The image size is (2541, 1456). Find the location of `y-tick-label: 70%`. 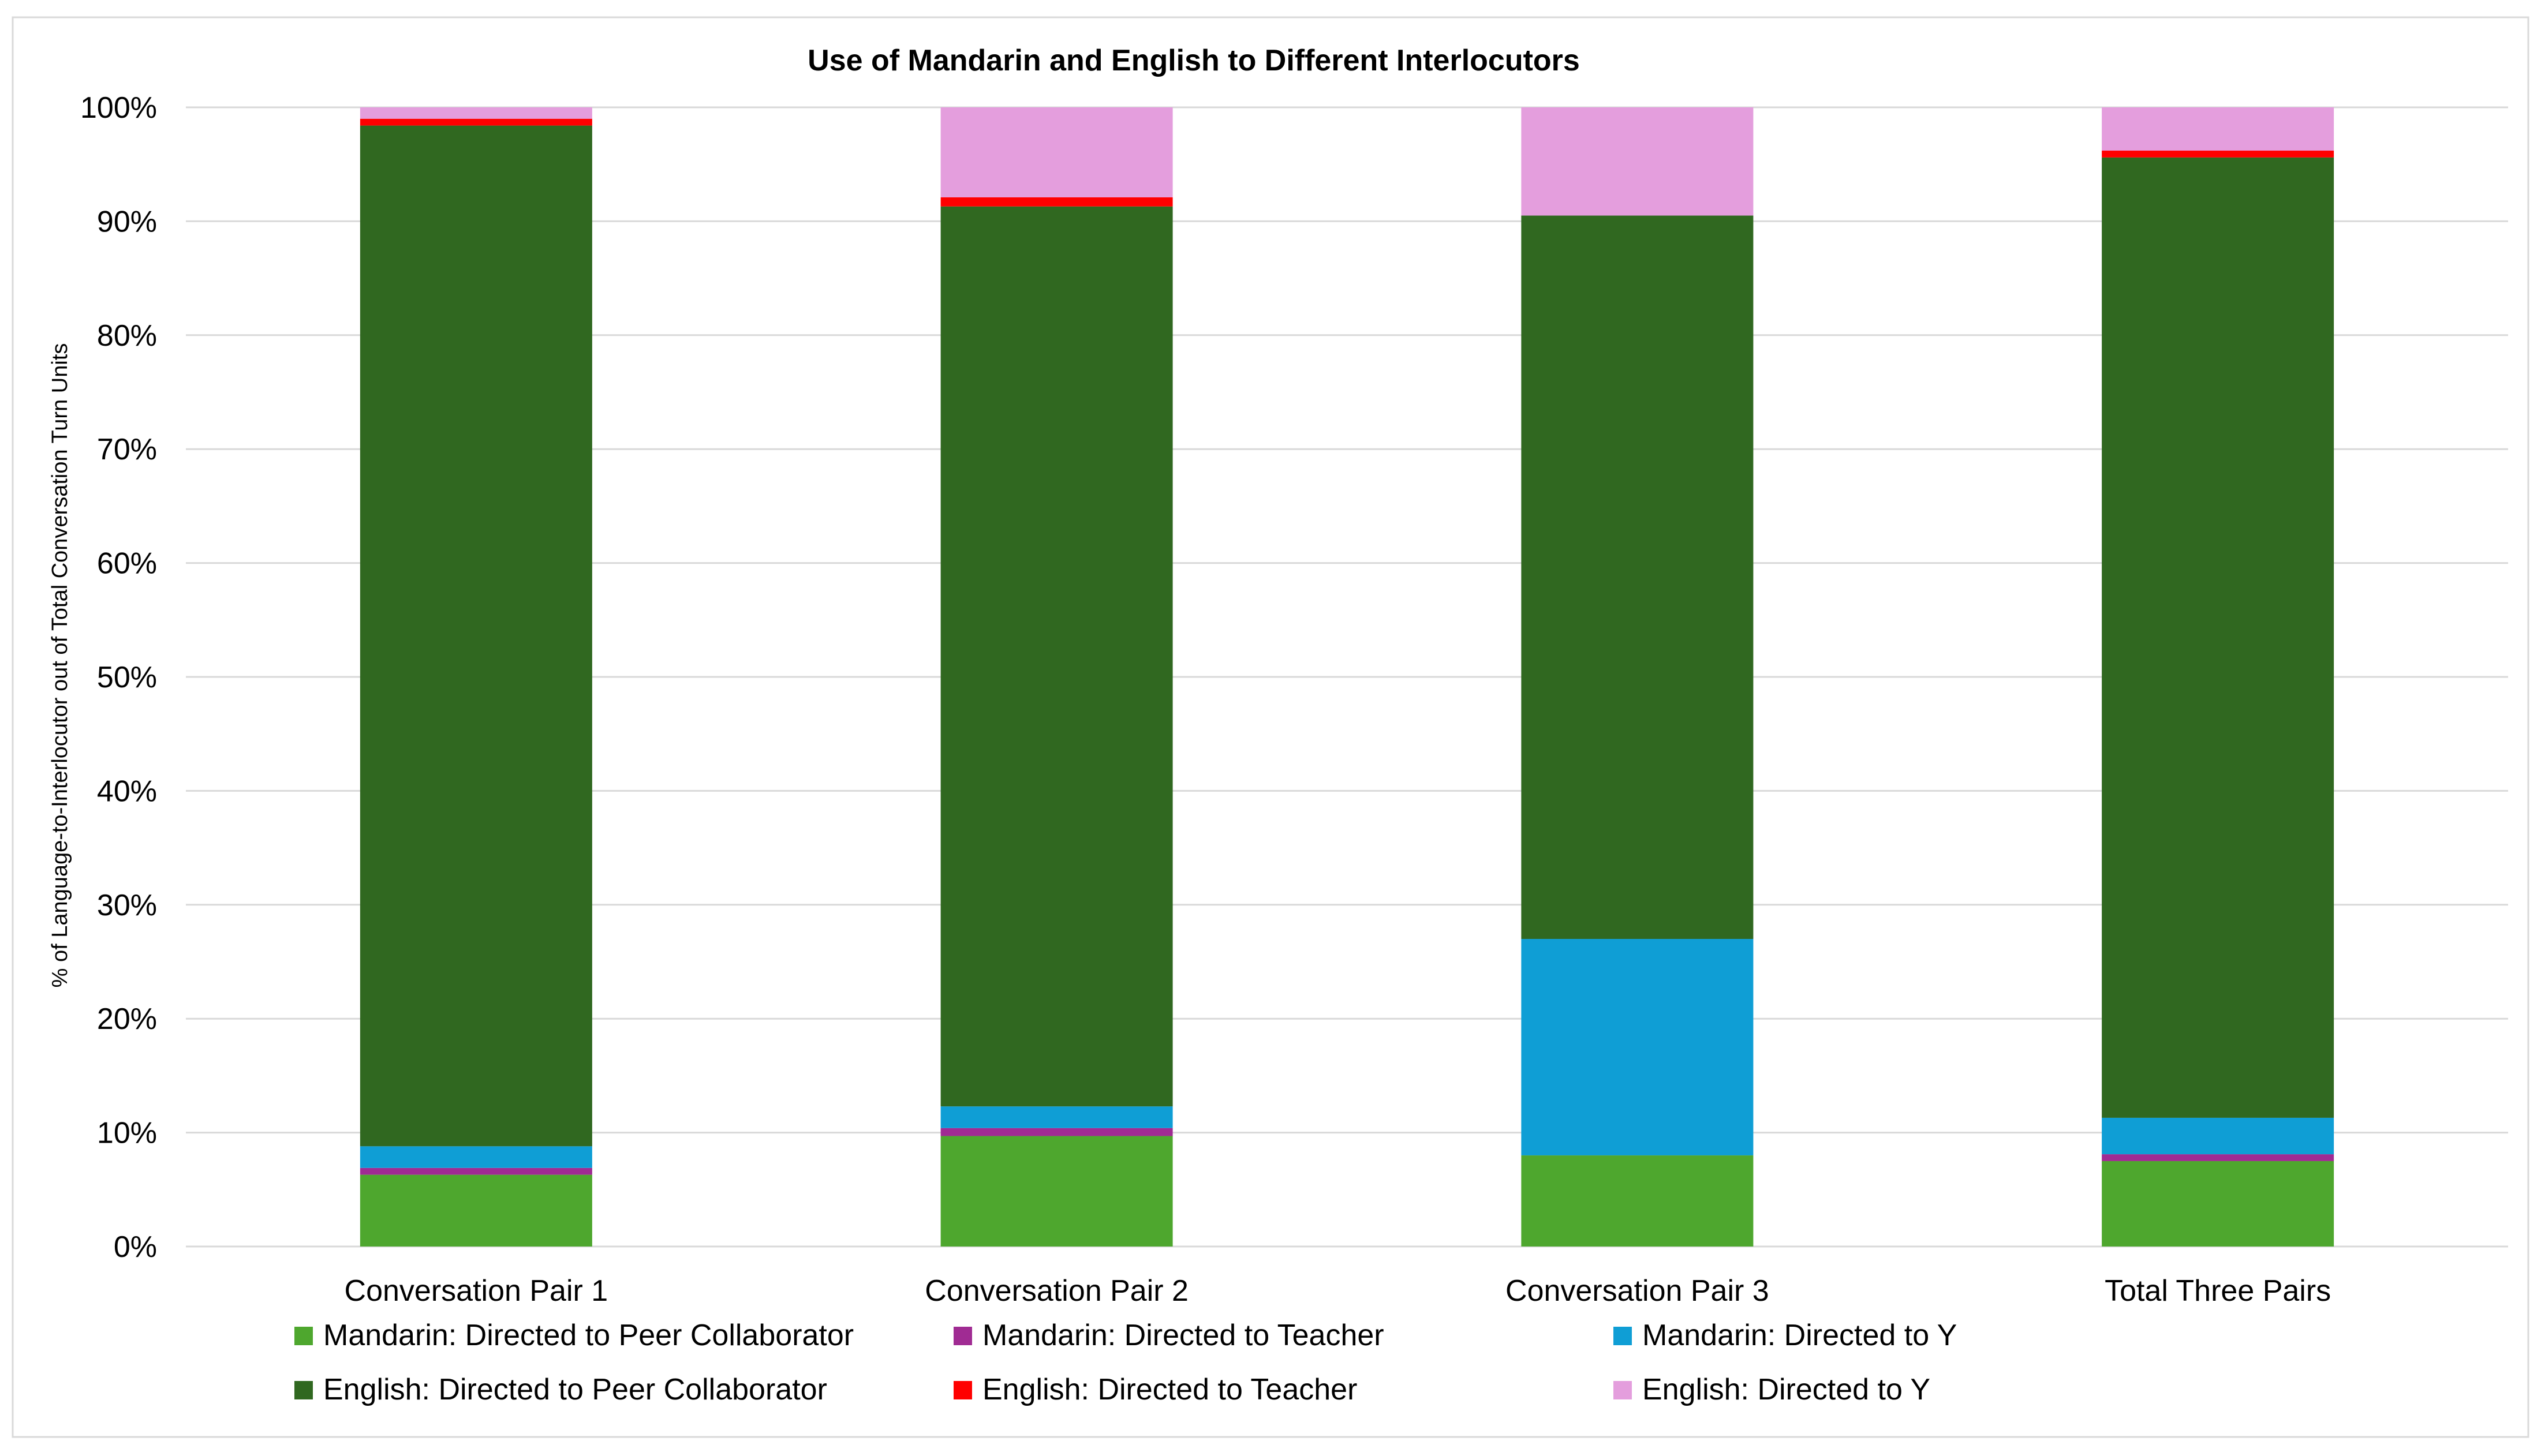

y-tick-label: 70% is located at coordinates (127, 450).